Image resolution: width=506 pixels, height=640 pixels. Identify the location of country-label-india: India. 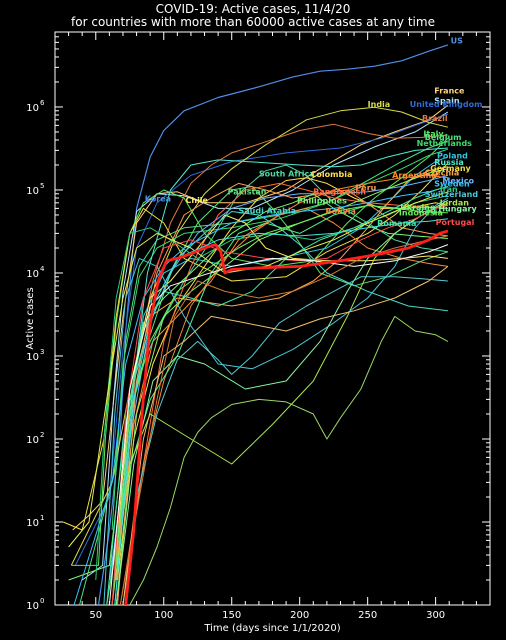
(379, 104).